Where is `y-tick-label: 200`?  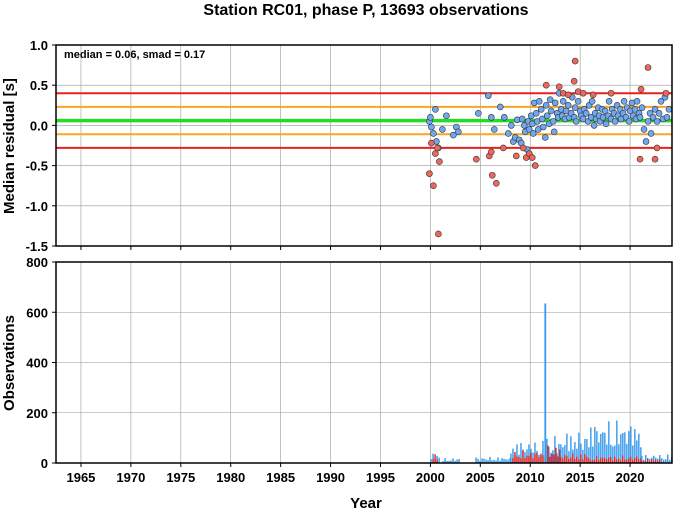
y-tick-label: 200 is located at coordinates (37, 413).